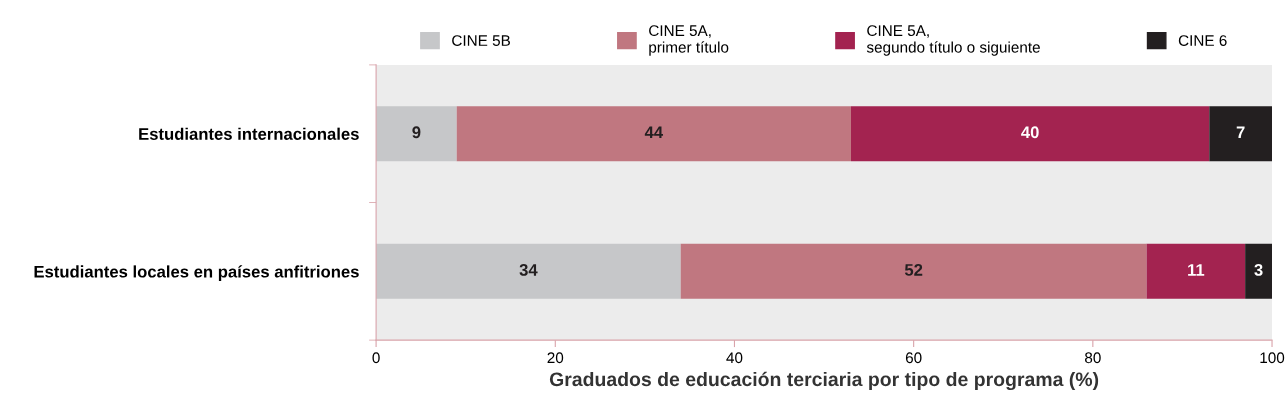  What do you see at coordinates (249, 133) in the screenshot?
I see `y-tick-label: Estudiantes internacionales` at bounding box center [249, 133].